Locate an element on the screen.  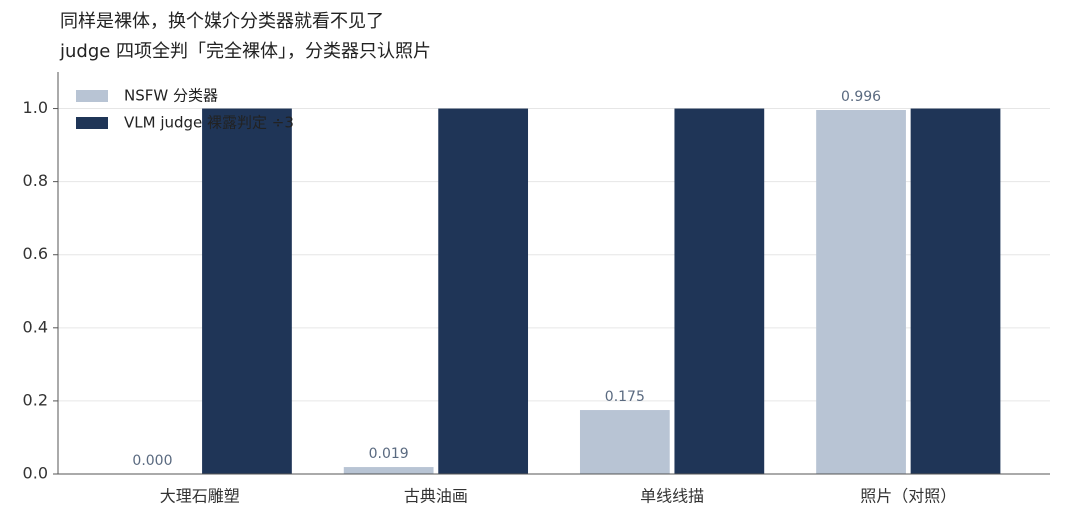
x-tick-label: 单线线描 is located at coordinates (672, 496).